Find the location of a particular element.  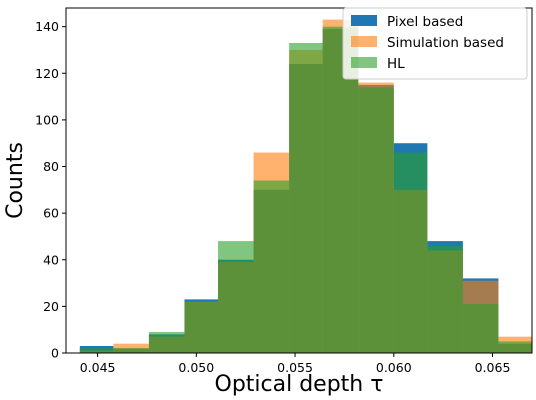

y-axis-label: Counts is located at coordinates (15, 180).